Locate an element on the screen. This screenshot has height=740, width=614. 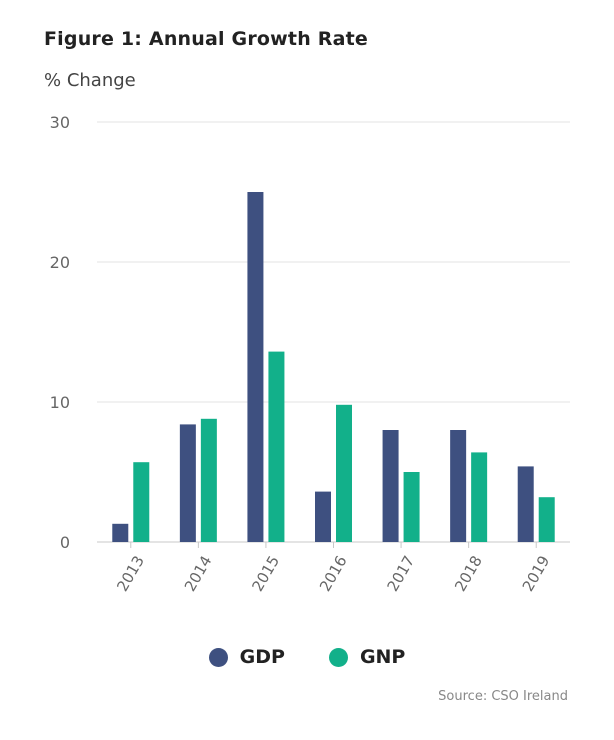
bar-gnp-2013 is located at coordinates (141, 502).